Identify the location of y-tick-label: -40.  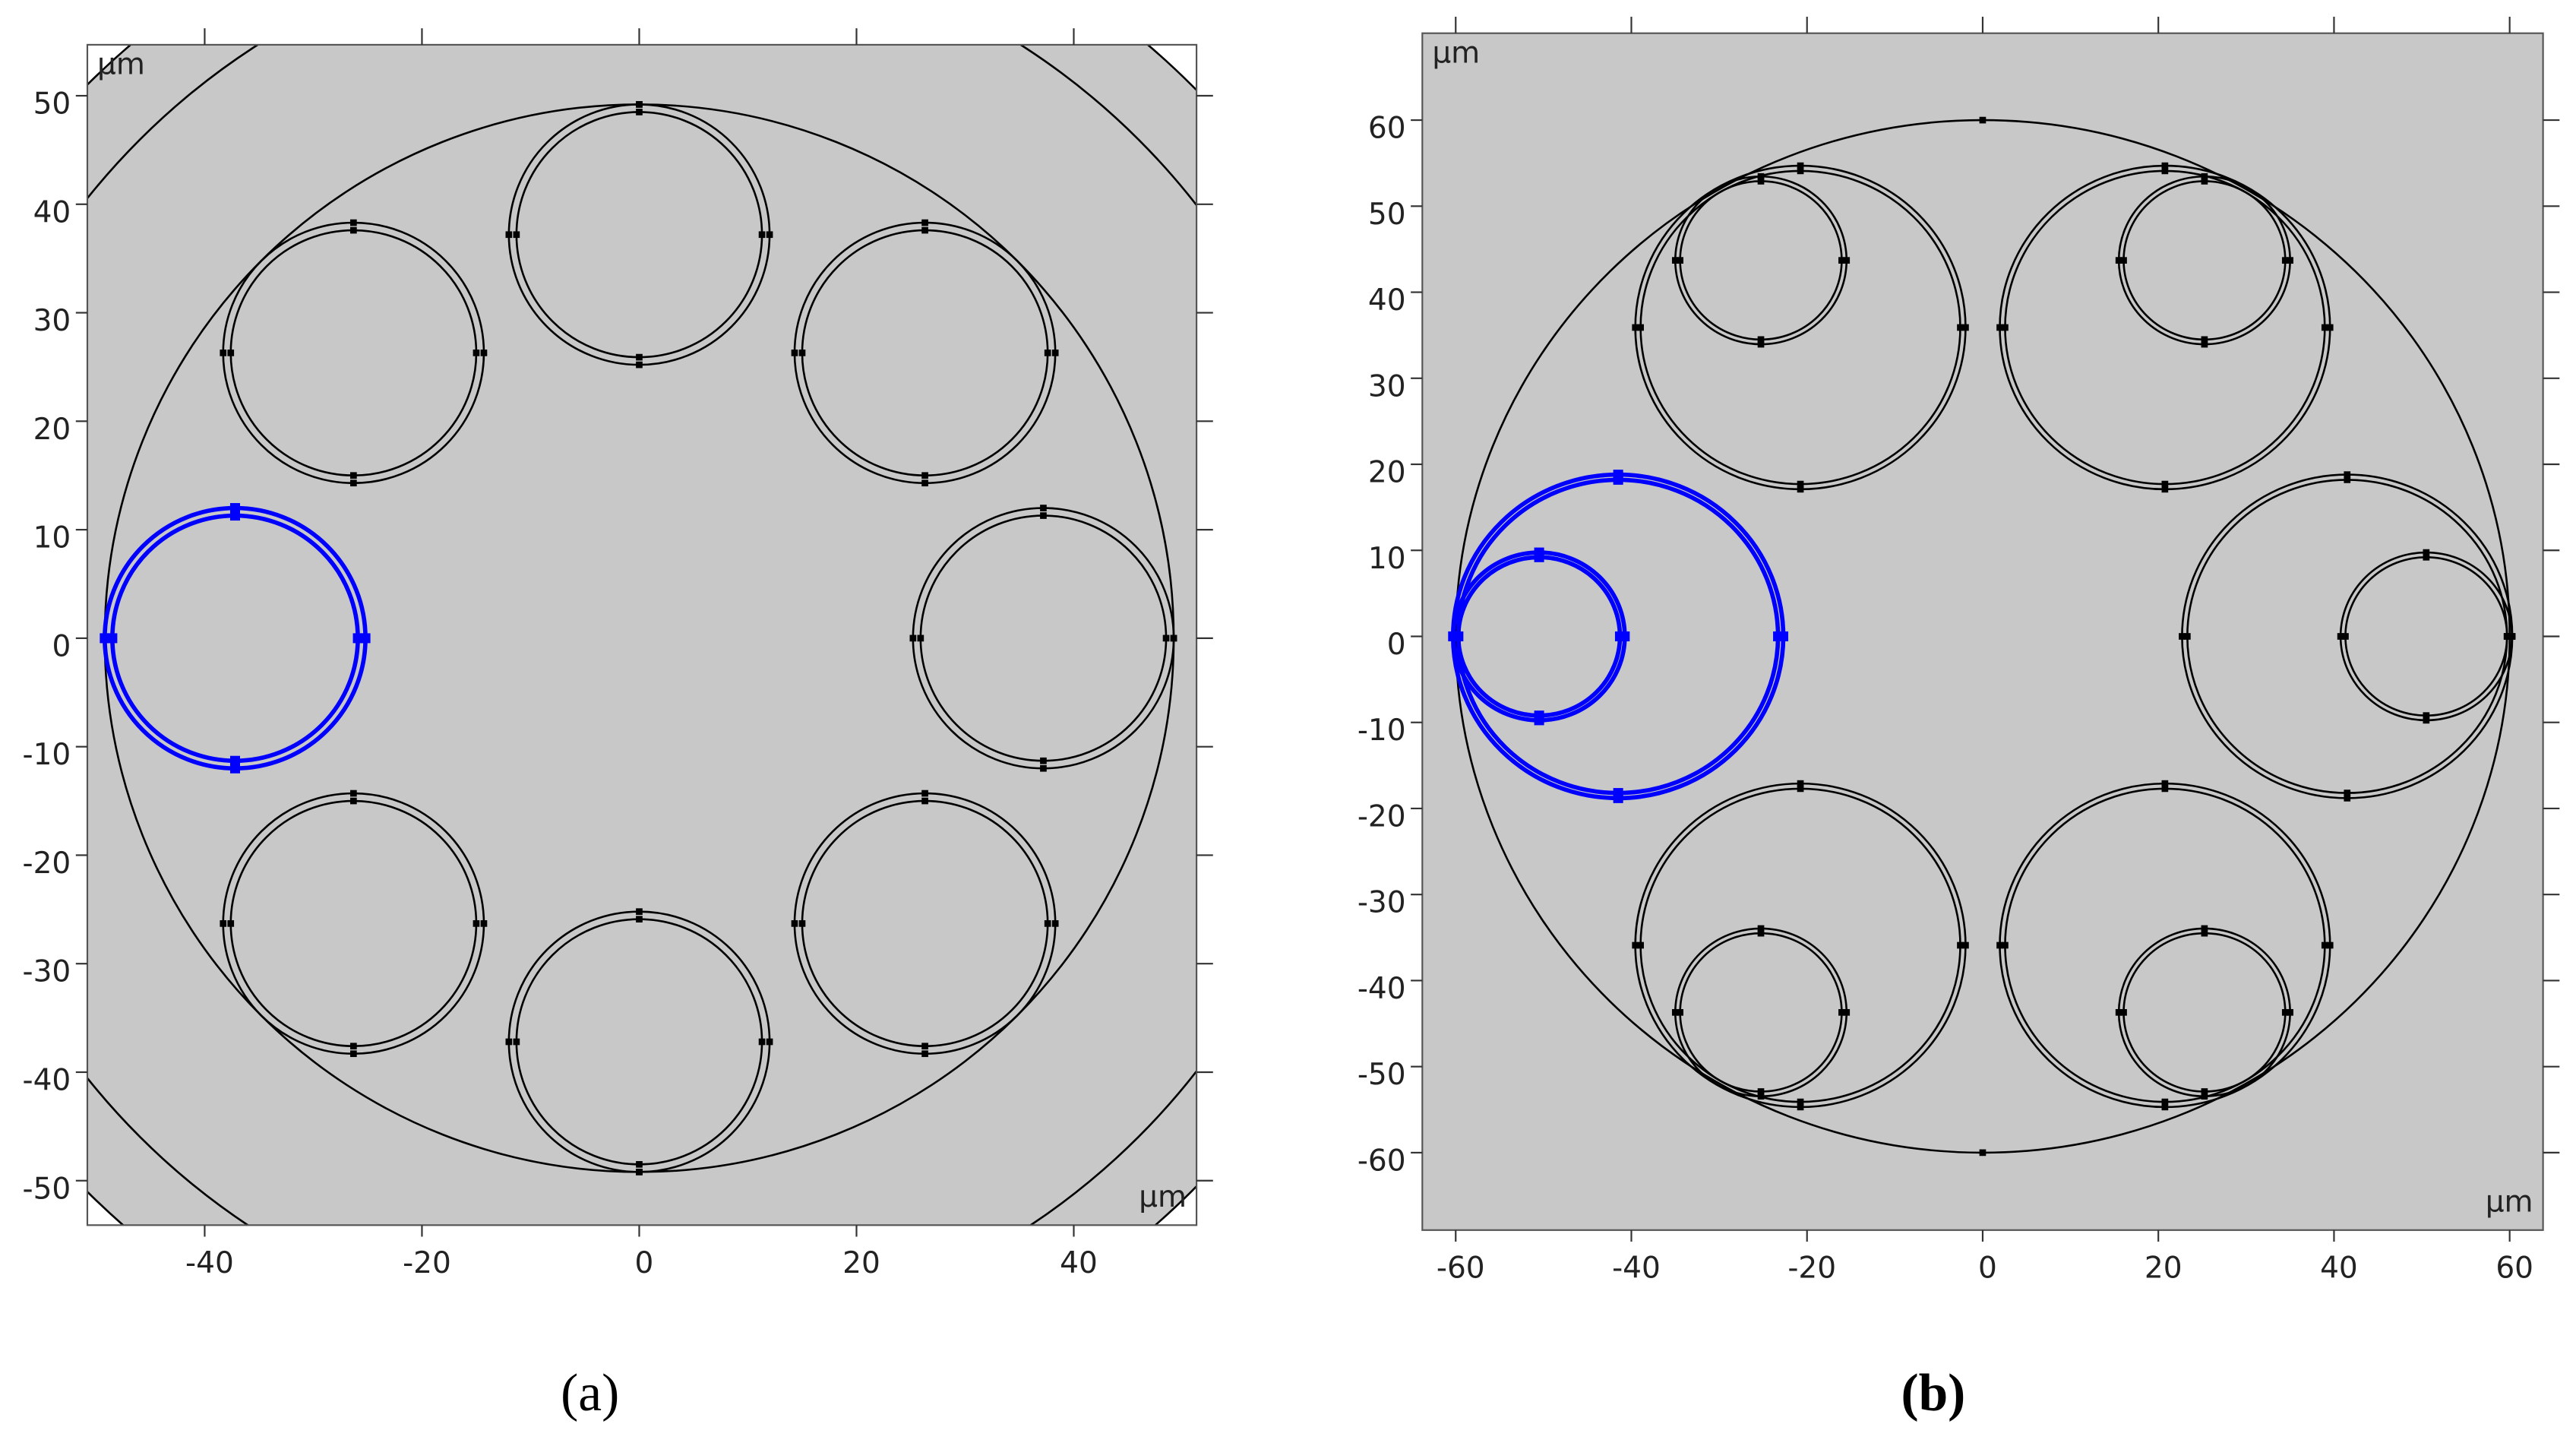
(1382, 989).